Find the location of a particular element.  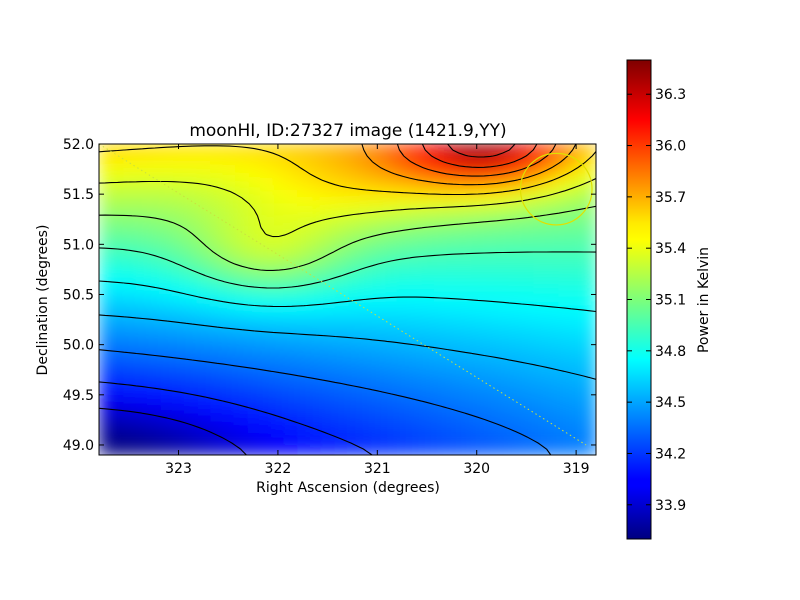

contour-line is located at coordinates (173, 431).